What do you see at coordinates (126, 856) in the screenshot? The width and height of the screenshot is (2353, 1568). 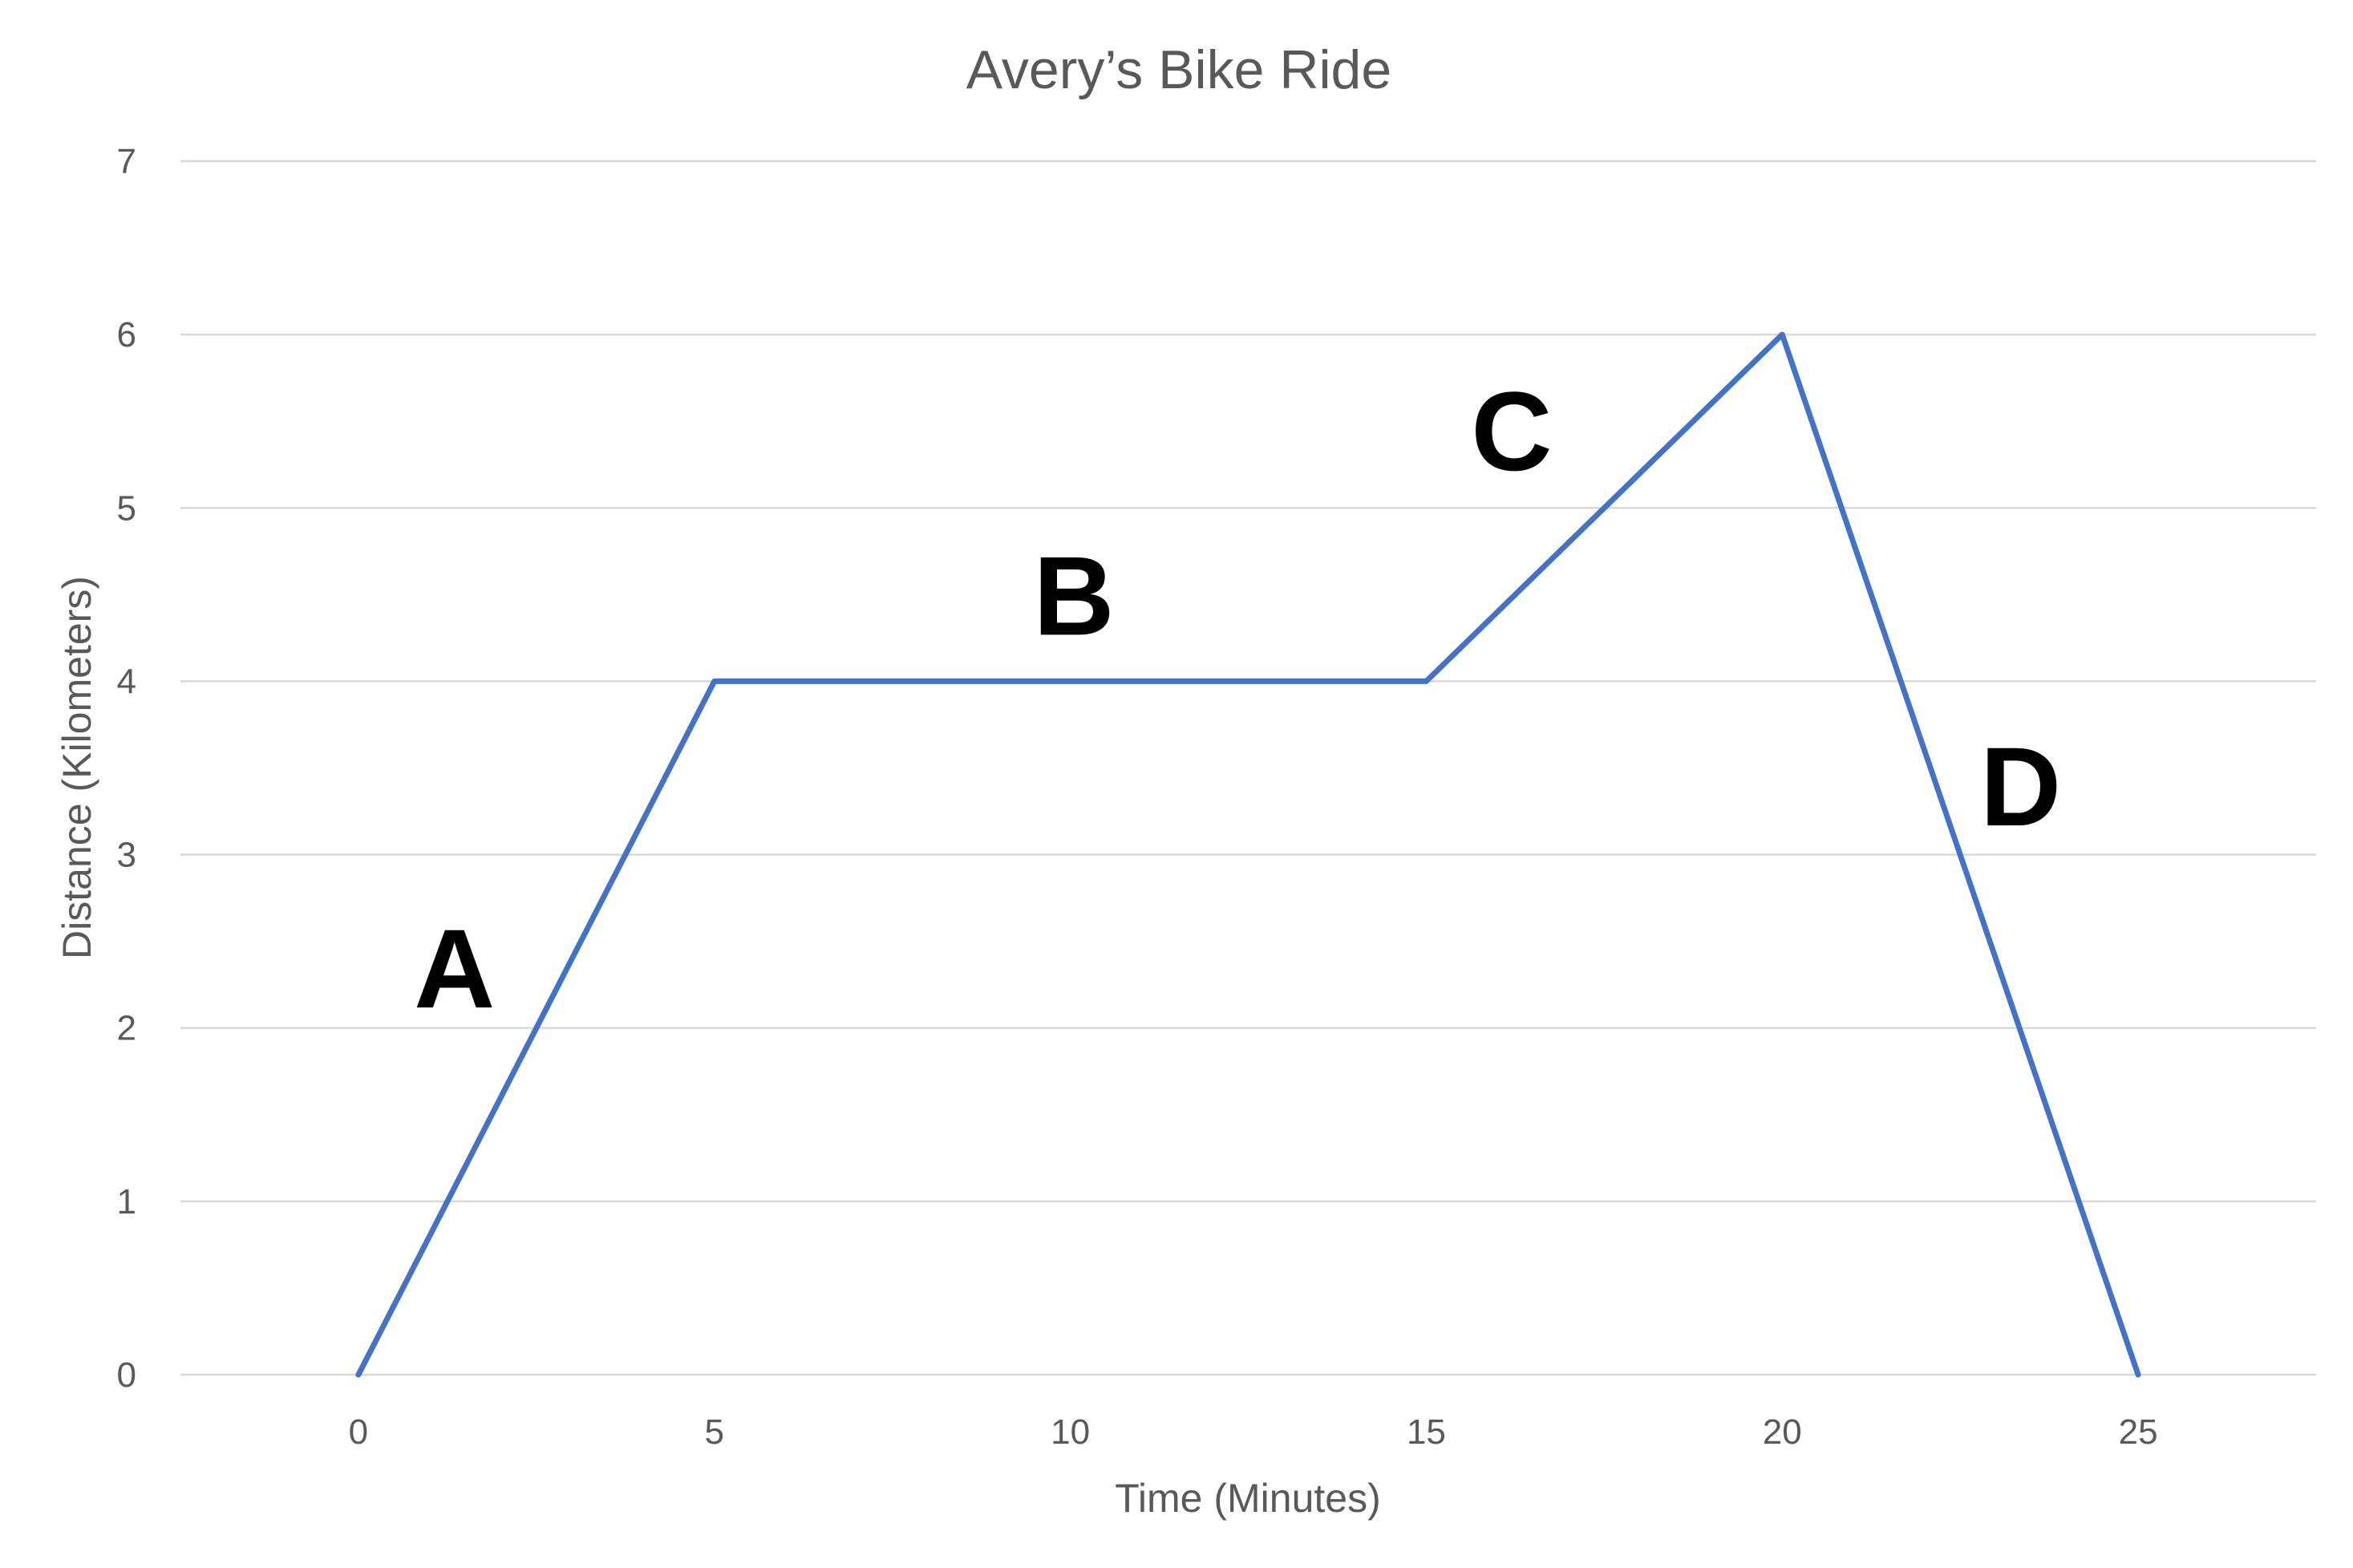 I see `y-tick-label: 3` at bounding box center [126, 856].